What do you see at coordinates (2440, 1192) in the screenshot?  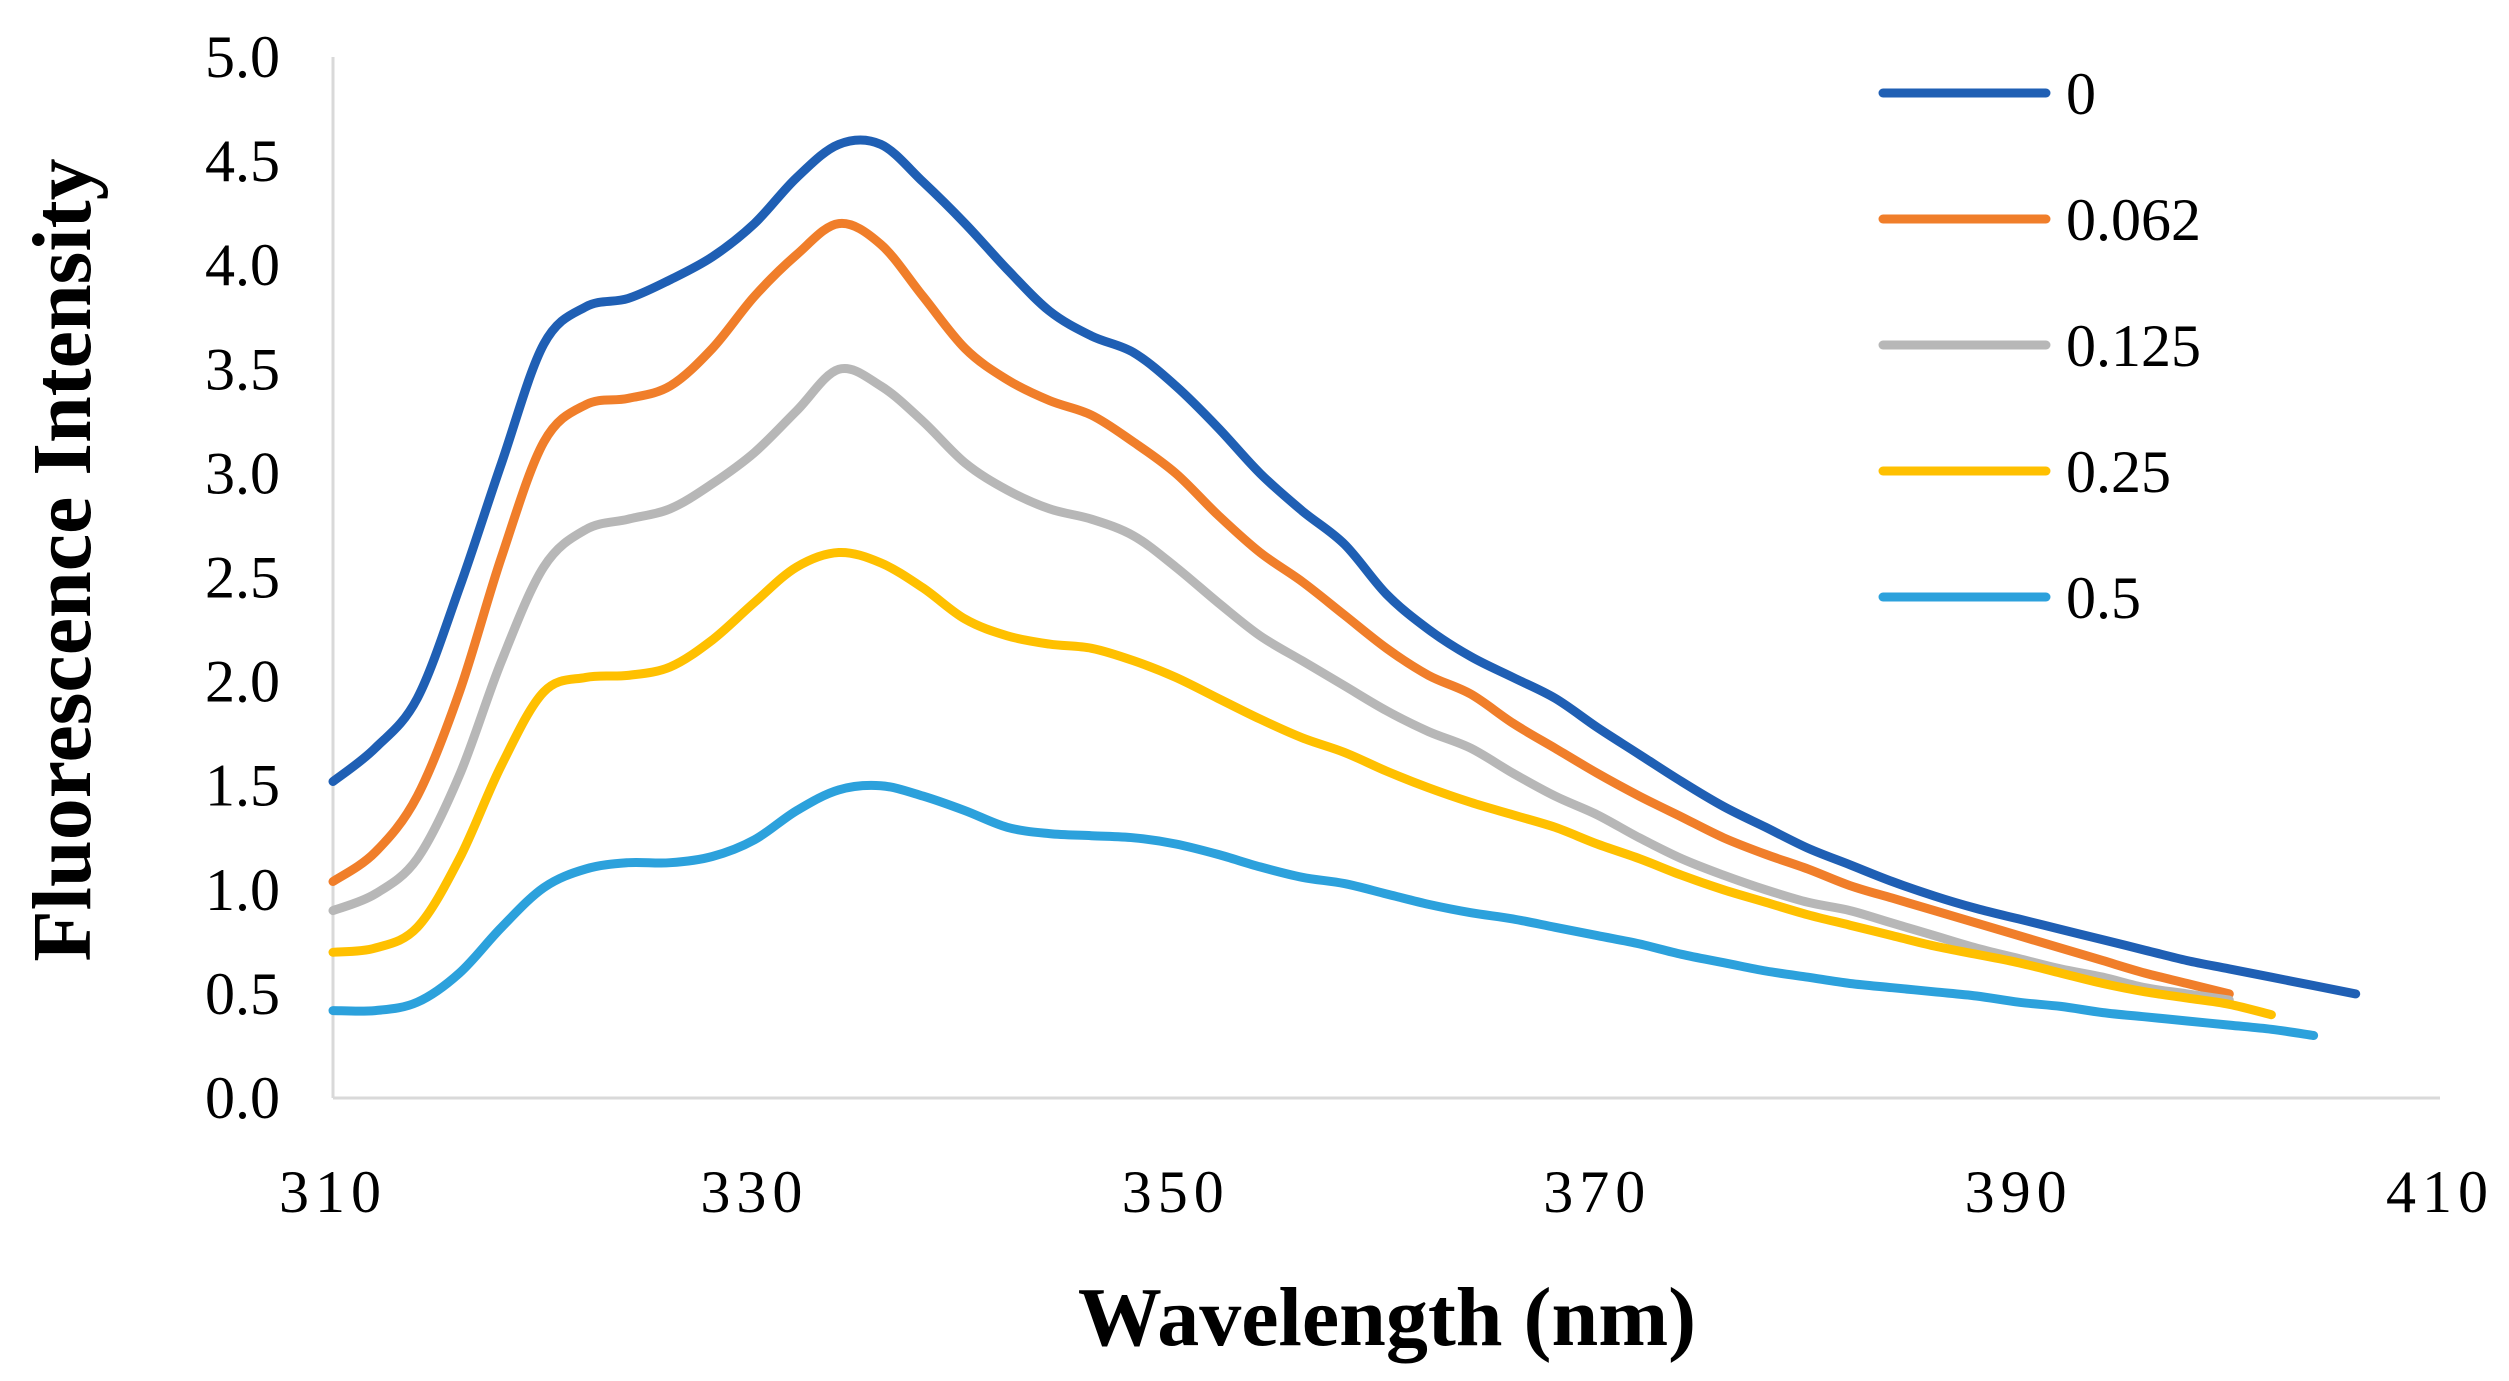 I see `x-tick-label: 410` at bounding box center [2440, 1192].